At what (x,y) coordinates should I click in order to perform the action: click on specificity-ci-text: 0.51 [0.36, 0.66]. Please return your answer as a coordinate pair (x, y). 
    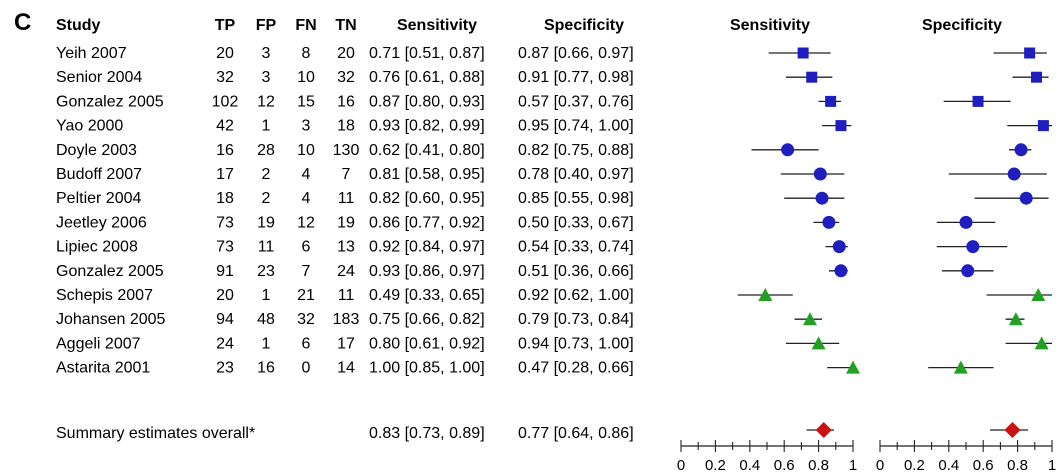
    Looking at the image, I should click on (576, 271).